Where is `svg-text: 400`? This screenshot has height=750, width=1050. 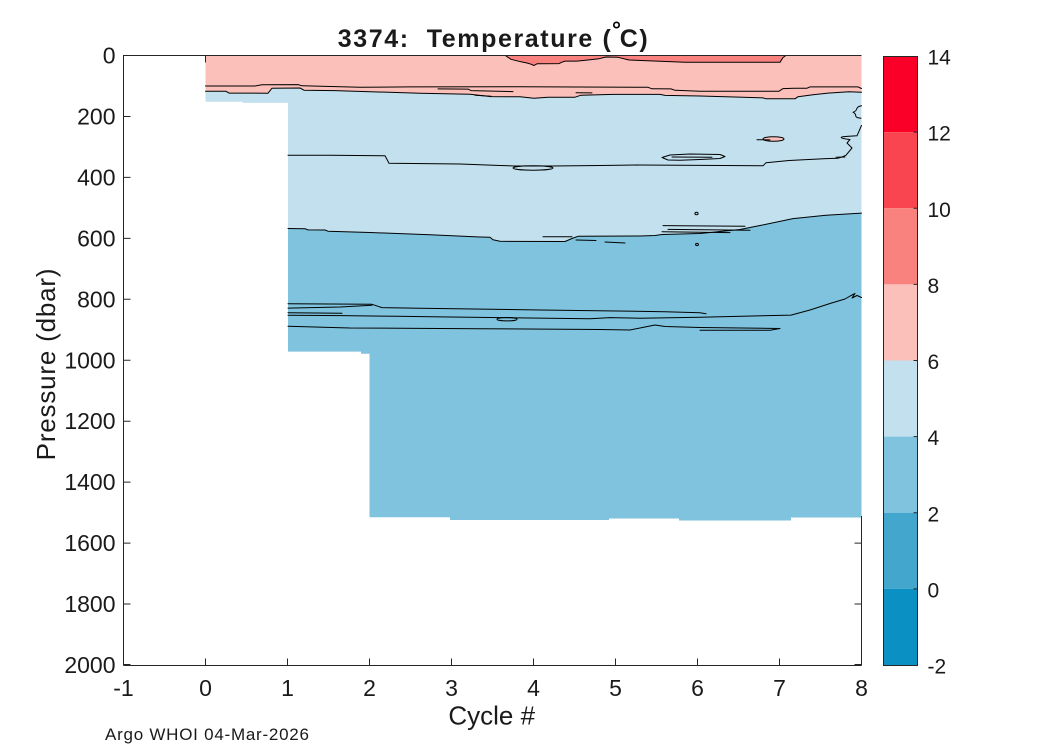 svg-text: 400 is located at coordinates (96, 177).